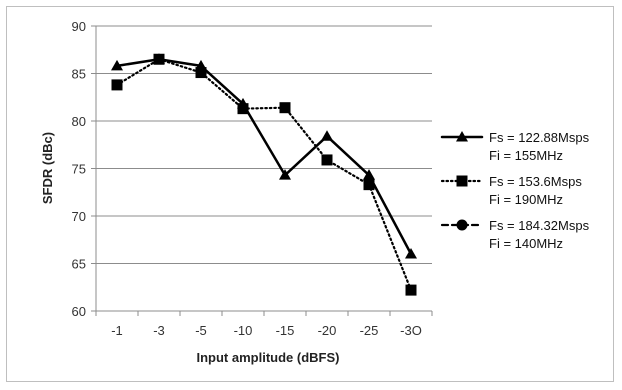 This screenshot has width=622, height=390. Describe the element at coordinates (79, 311) in the screenshot. I see `y-tick-label: 60` at that location.